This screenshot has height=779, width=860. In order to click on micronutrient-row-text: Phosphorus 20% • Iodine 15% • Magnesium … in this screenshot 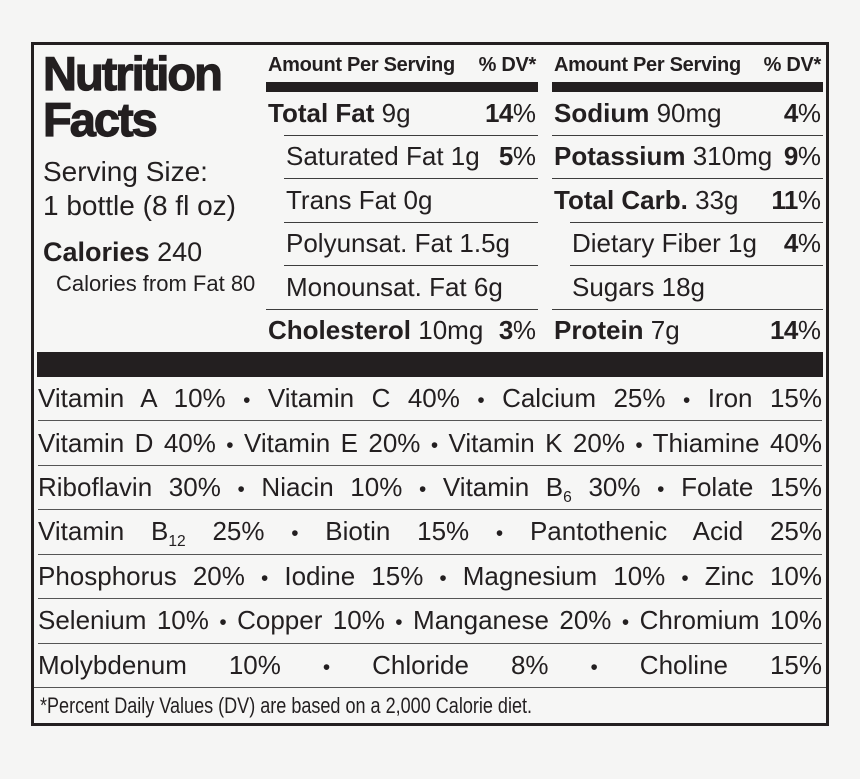, I will do `click(430, 575)`.